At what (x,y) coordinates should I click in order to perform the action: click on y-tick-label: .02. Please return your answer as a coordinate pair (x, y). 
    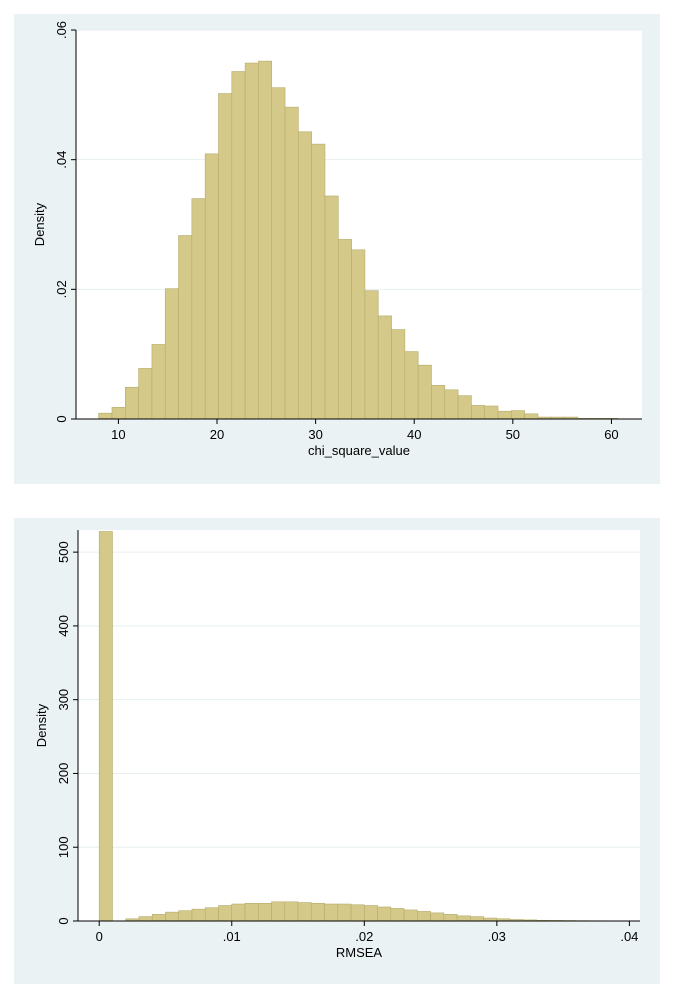
    Looking at the image, I should click on (61, 289).